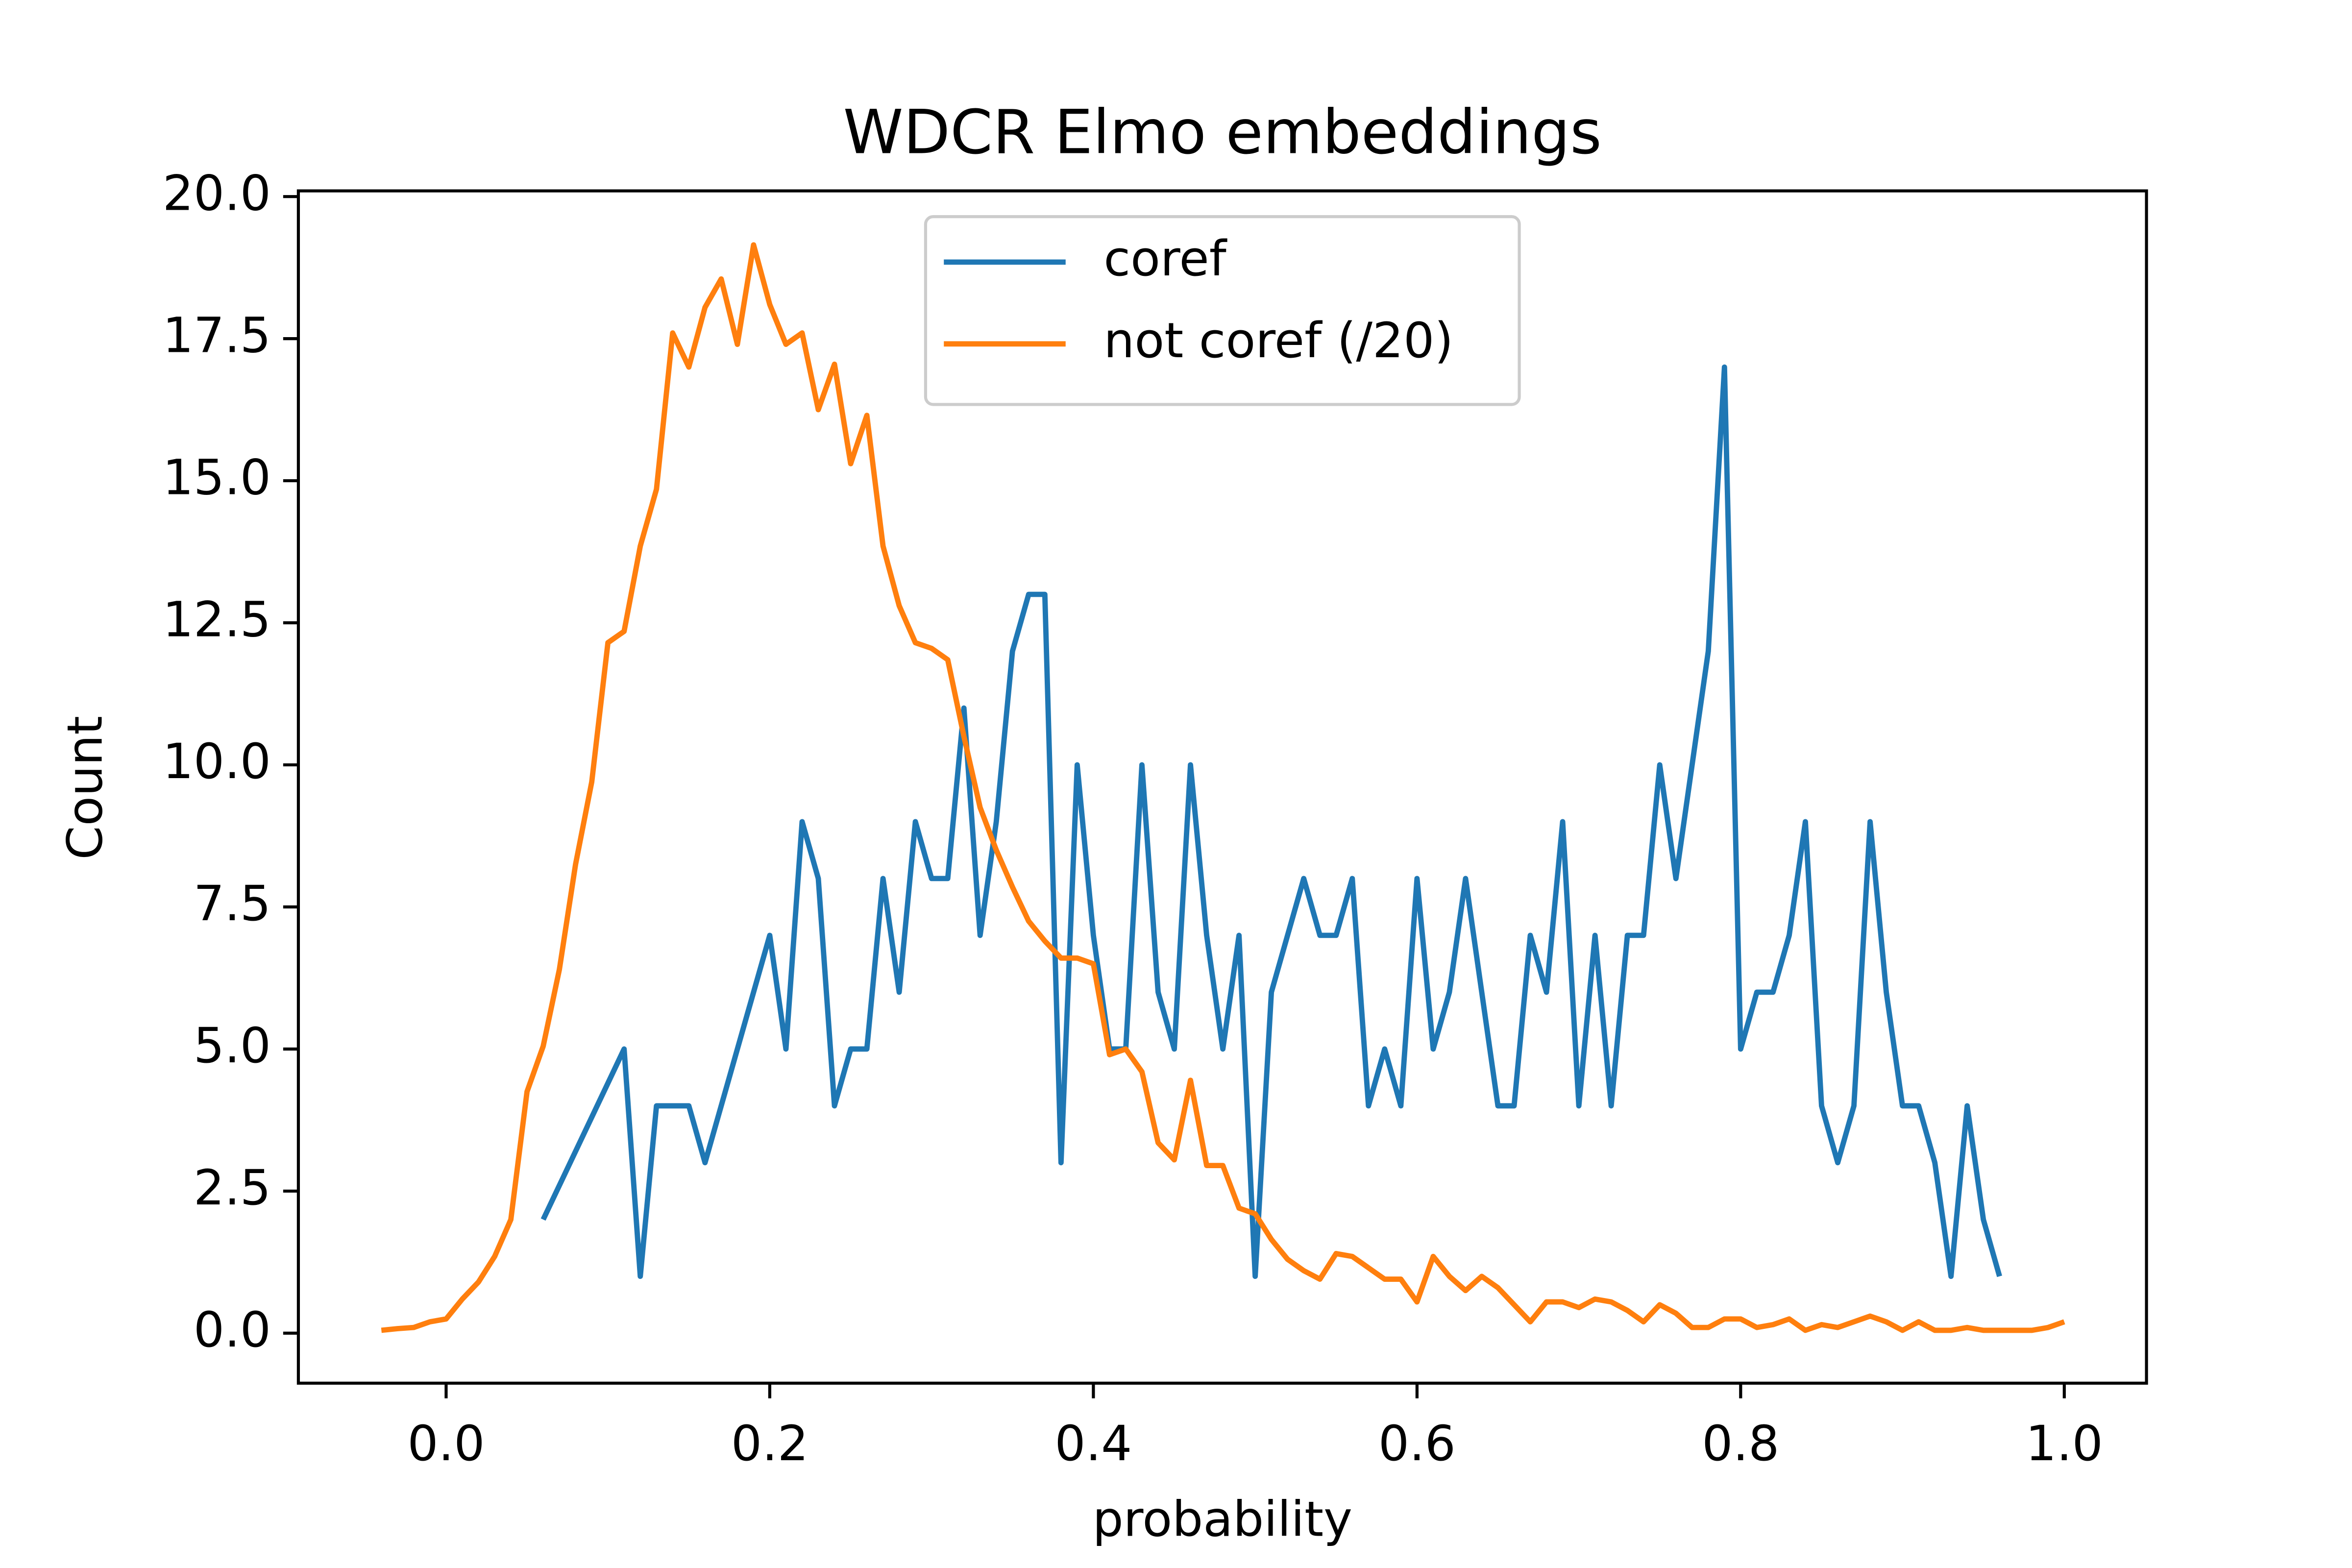 The width and height of the screenshot is (2352, 1568). Describe the element at coordinates (217, 762) in the screenshot. I see `y-tick-label: 10.0` at that location.